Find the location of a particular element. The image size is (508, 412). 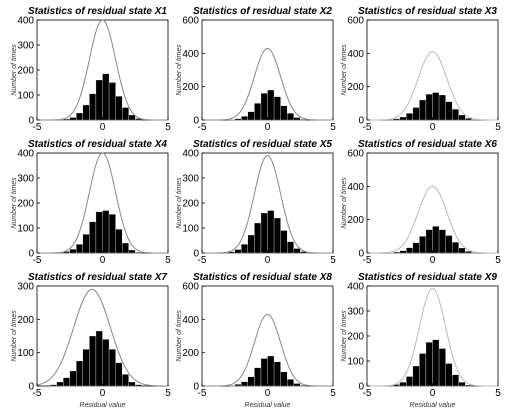

chart-title: Statistics of residual state X6 is located at coordinates (427, 144).